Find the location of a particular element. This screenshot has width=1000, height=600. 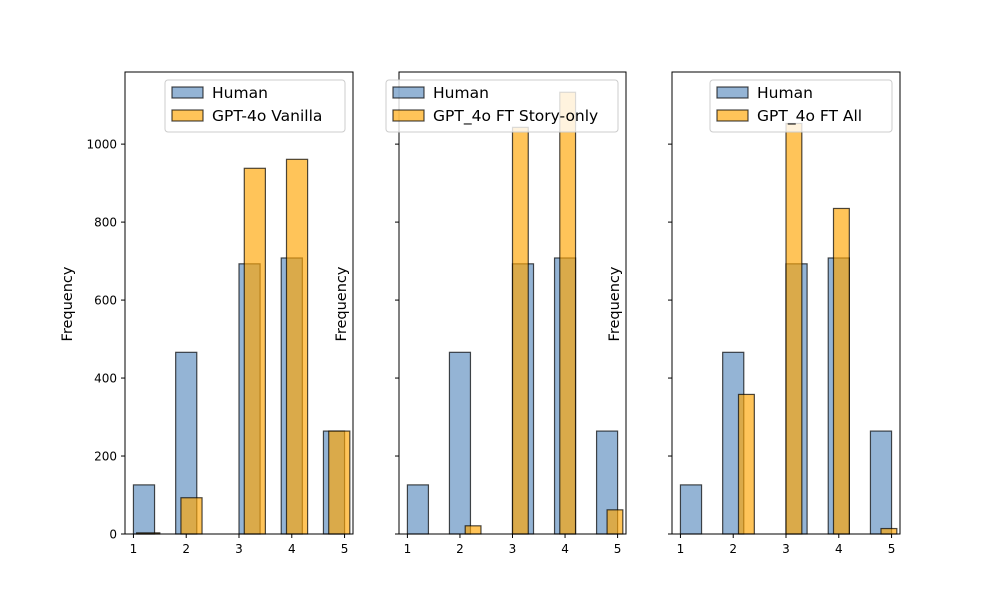

y-tick-label: 200 is located at coordinates (105, 457).